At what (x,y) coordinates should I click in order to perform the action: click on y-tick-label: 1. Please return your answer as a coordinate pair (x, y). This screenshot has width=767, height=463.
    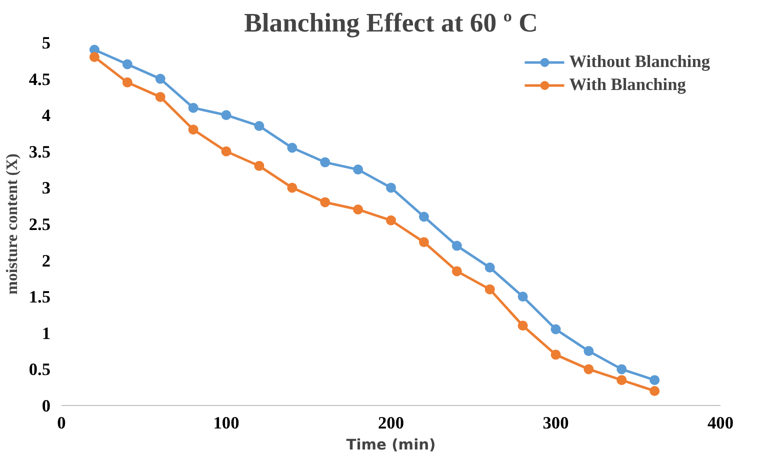
    Looking at the image, I should click on (46, 333).